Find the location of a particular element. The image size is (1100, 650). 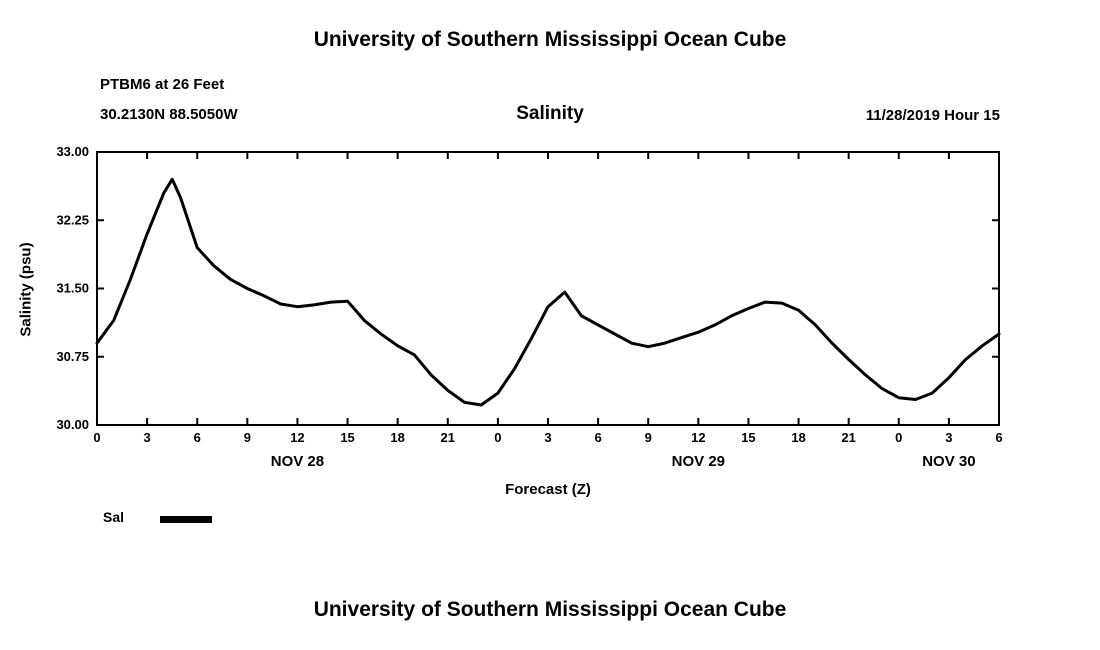

station-coordinates-label: 30.2130N 88.5050W is located at coordinates (169, 114).